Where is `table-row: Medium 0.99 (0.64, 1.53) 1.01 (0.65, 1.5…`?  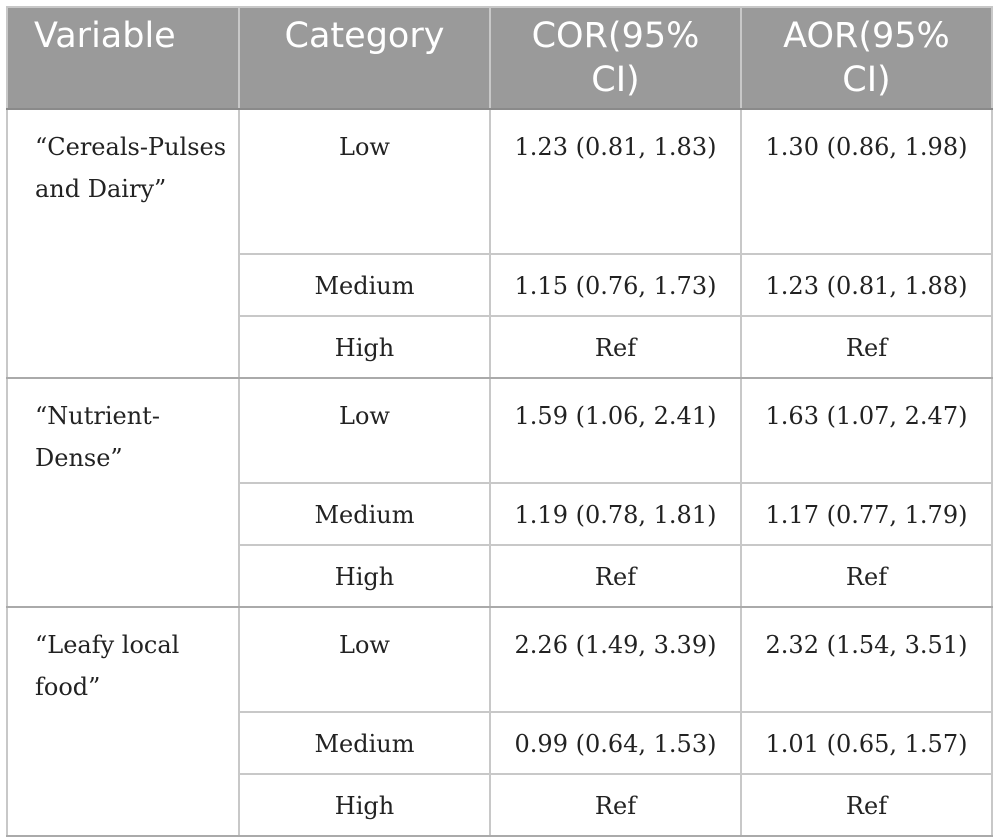
table-row: Medium 0.99 (0.64, 1.53) 1.01 (0.65, 1.5… is located at coordinates (500, 743).